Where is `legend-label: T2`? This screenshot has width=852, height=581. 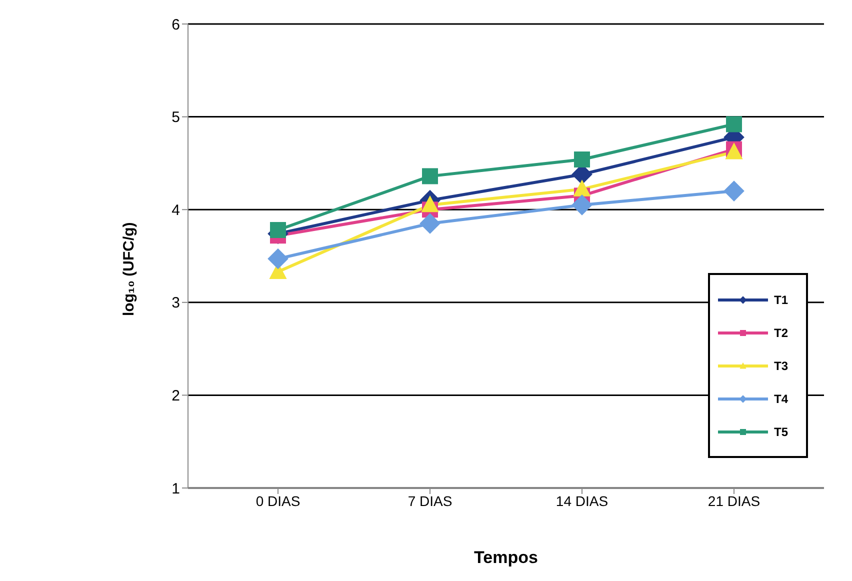
legend-label: T2 is located at coordinates (781, 333).